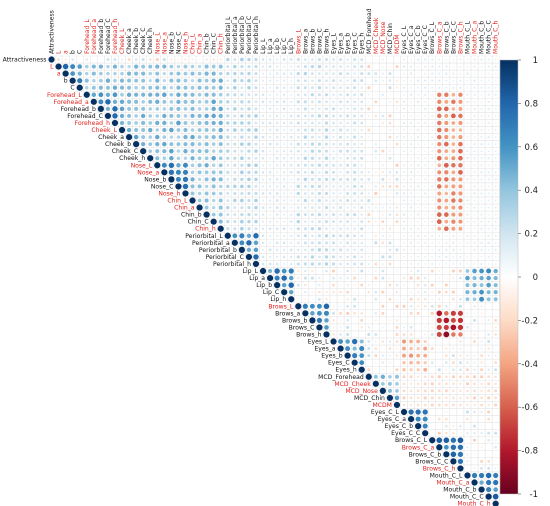  I want to click on correlation-circle-L-Cheek_b, so click(136, 66).